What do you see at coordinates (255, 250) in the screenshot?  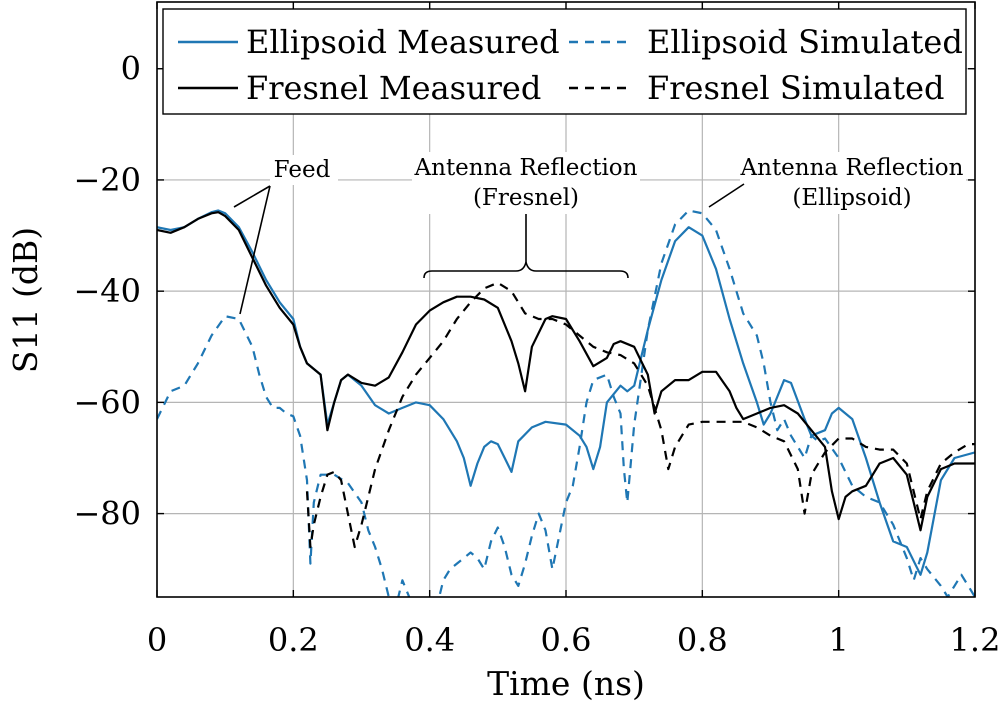 I see `feed-pointer-simulated` at bounding box center [255, 250].